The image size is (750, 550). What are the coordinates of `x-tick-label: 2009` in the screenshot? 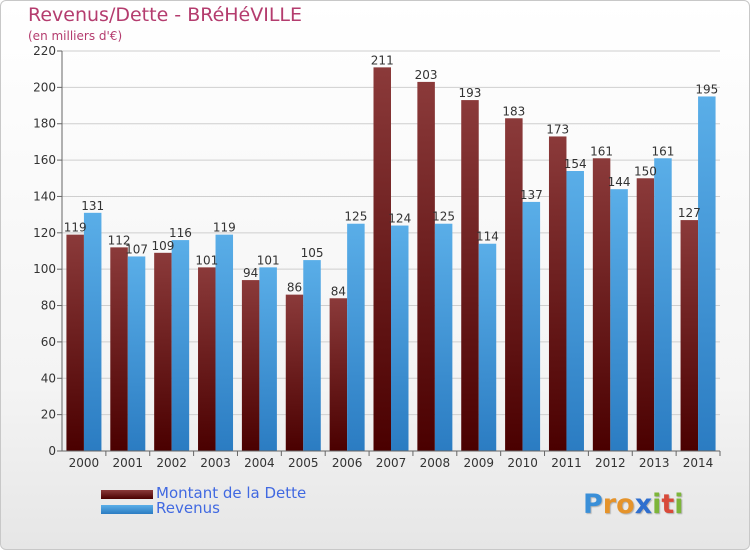 It's located at (478, 463).